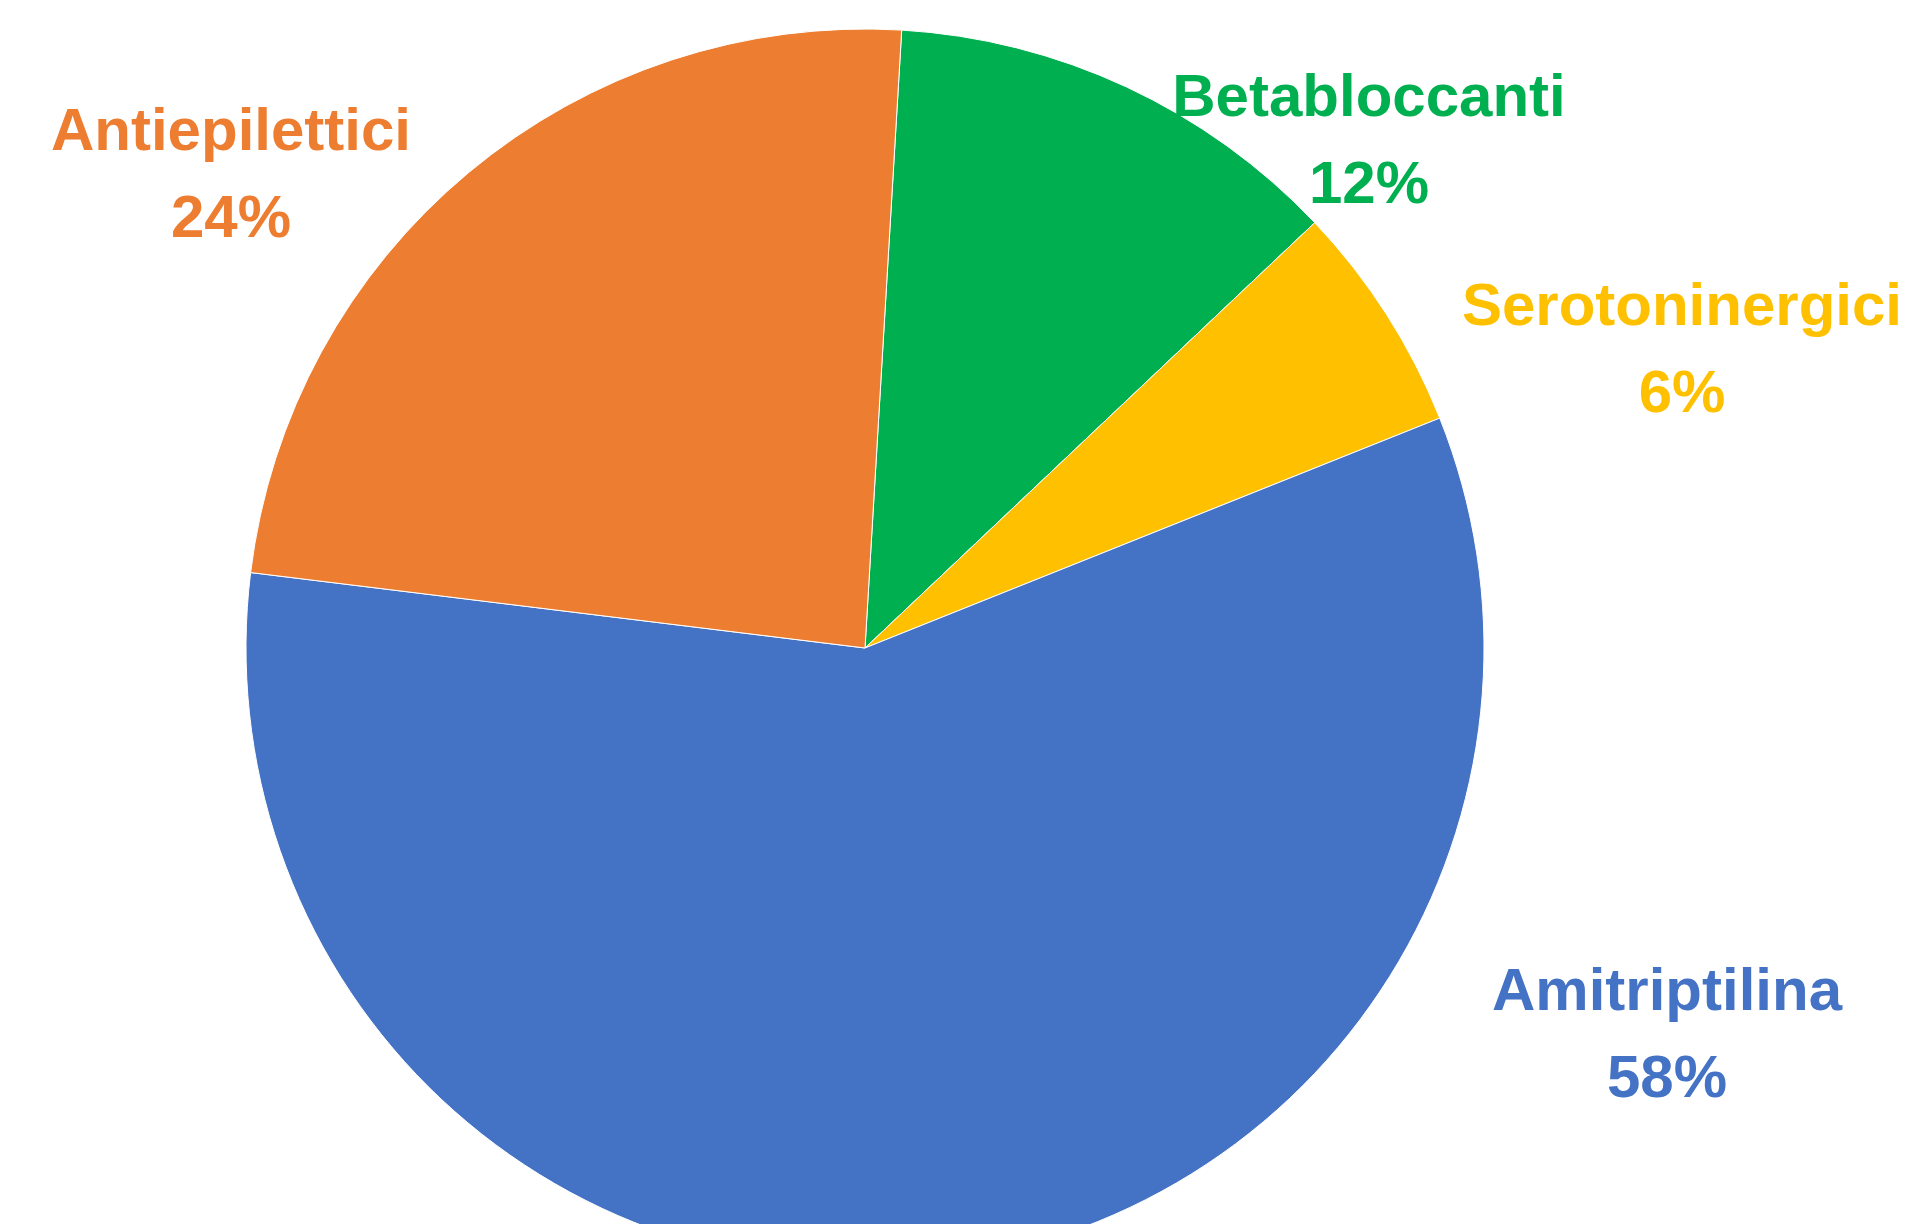 Image resolution: width=1929 pixels, height=1224 pixels. I want to click on data-label: 24%, so click(231, 216).